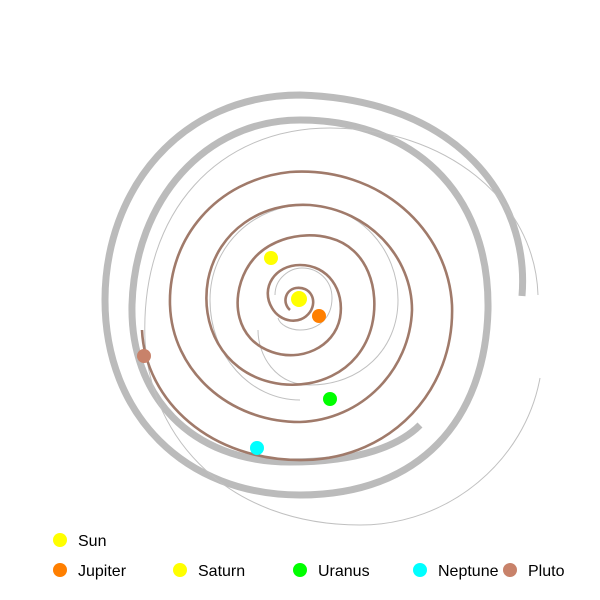 This screenshot has height=600, width=600. I want to click on pluto-legend-swatch, so click(510, 570).